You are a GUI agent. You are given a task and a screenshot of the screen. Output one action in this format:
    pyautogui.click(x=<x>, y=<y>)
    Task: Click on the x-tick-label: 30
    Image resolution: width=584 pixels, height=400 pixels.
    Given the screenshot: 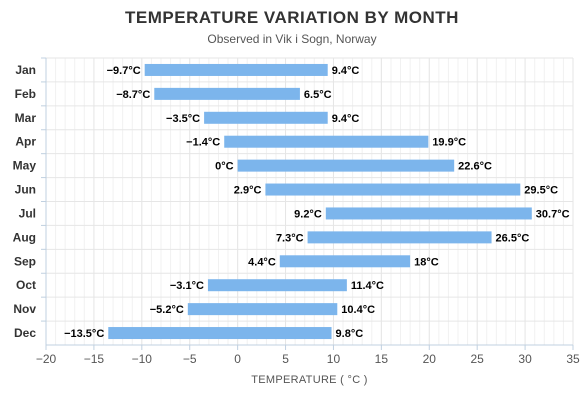 What is the action you would take?
    pyautogui.click(x=525, y=359)
    